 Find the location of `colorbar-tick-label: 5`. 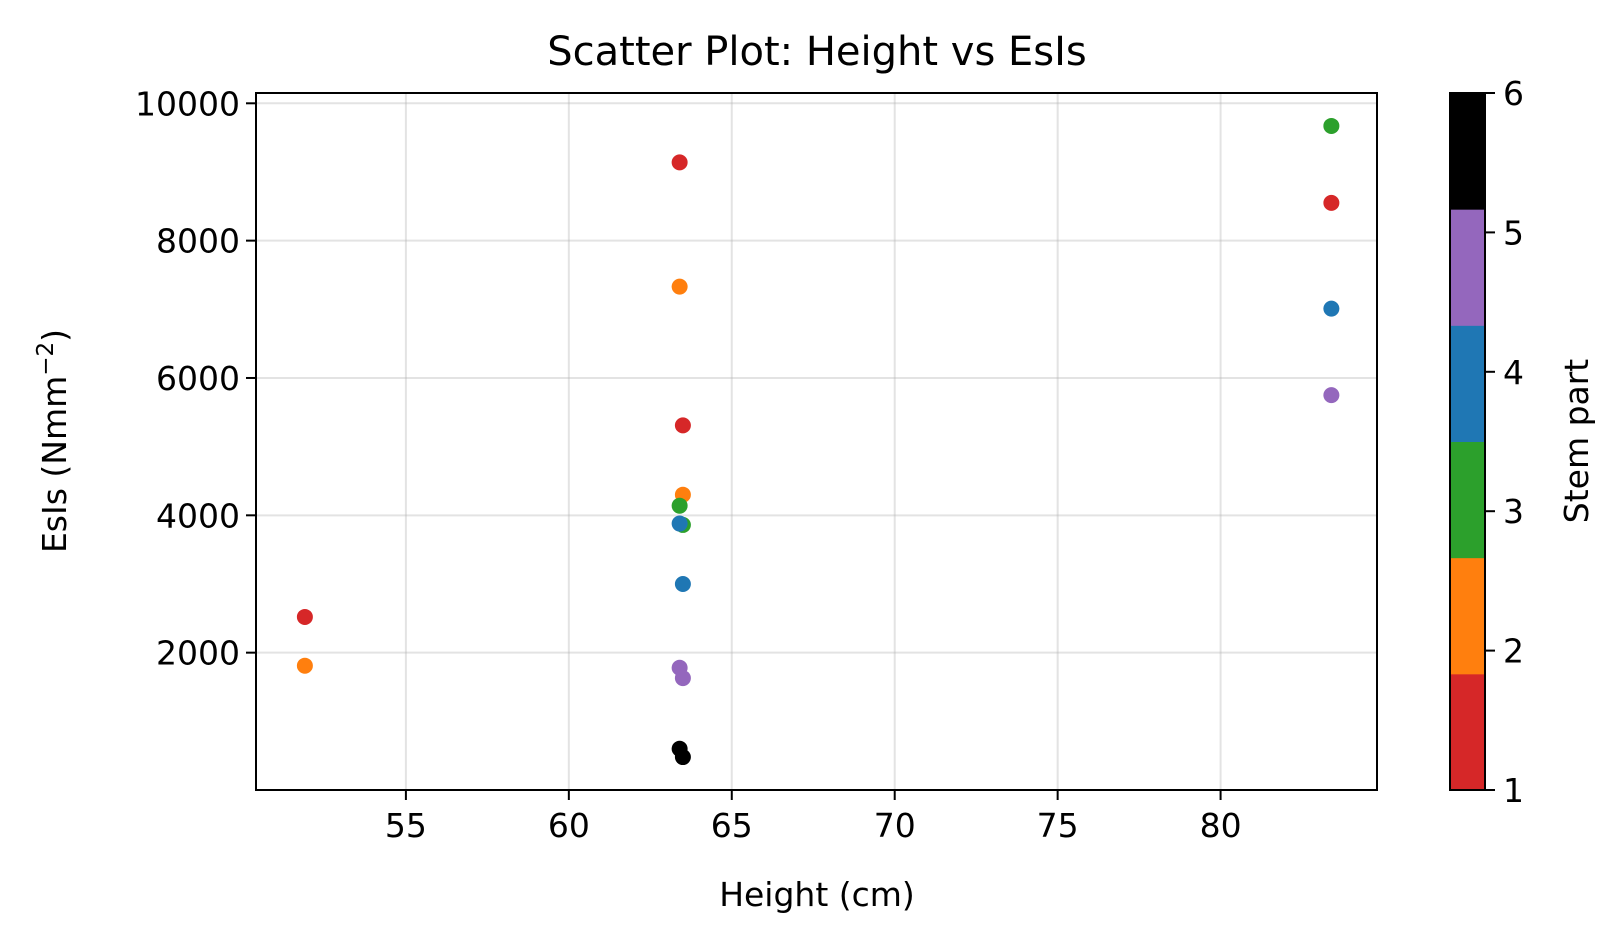

colorbar-tick-label: 5 is located at coordinates (1513, 232).